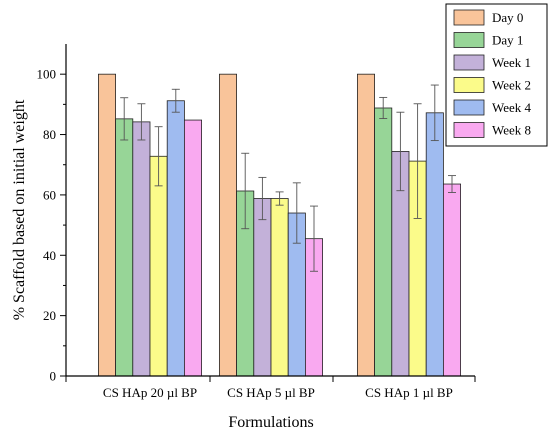 This screenshot has width=550, height=438. What do you see at coordinates (488, 40) in the screenshot?
I see `legend-item: Day 1` at bounding box center [488, 40].